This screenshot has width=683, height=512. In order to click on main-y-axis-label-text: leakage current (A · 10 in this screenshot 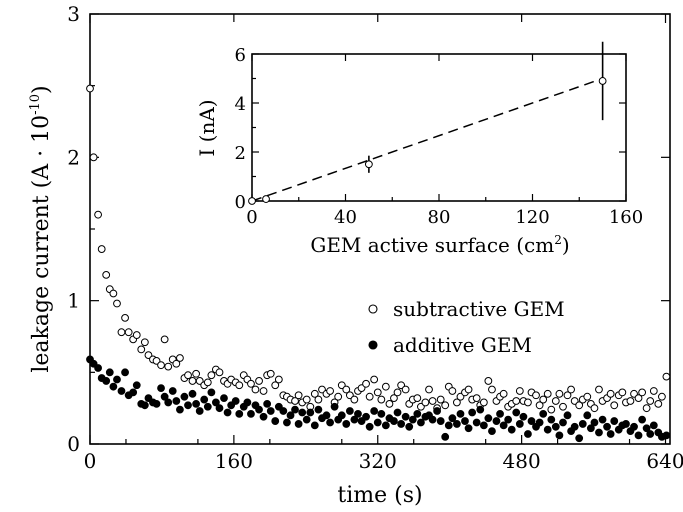, I will do `click(41, 244)`.